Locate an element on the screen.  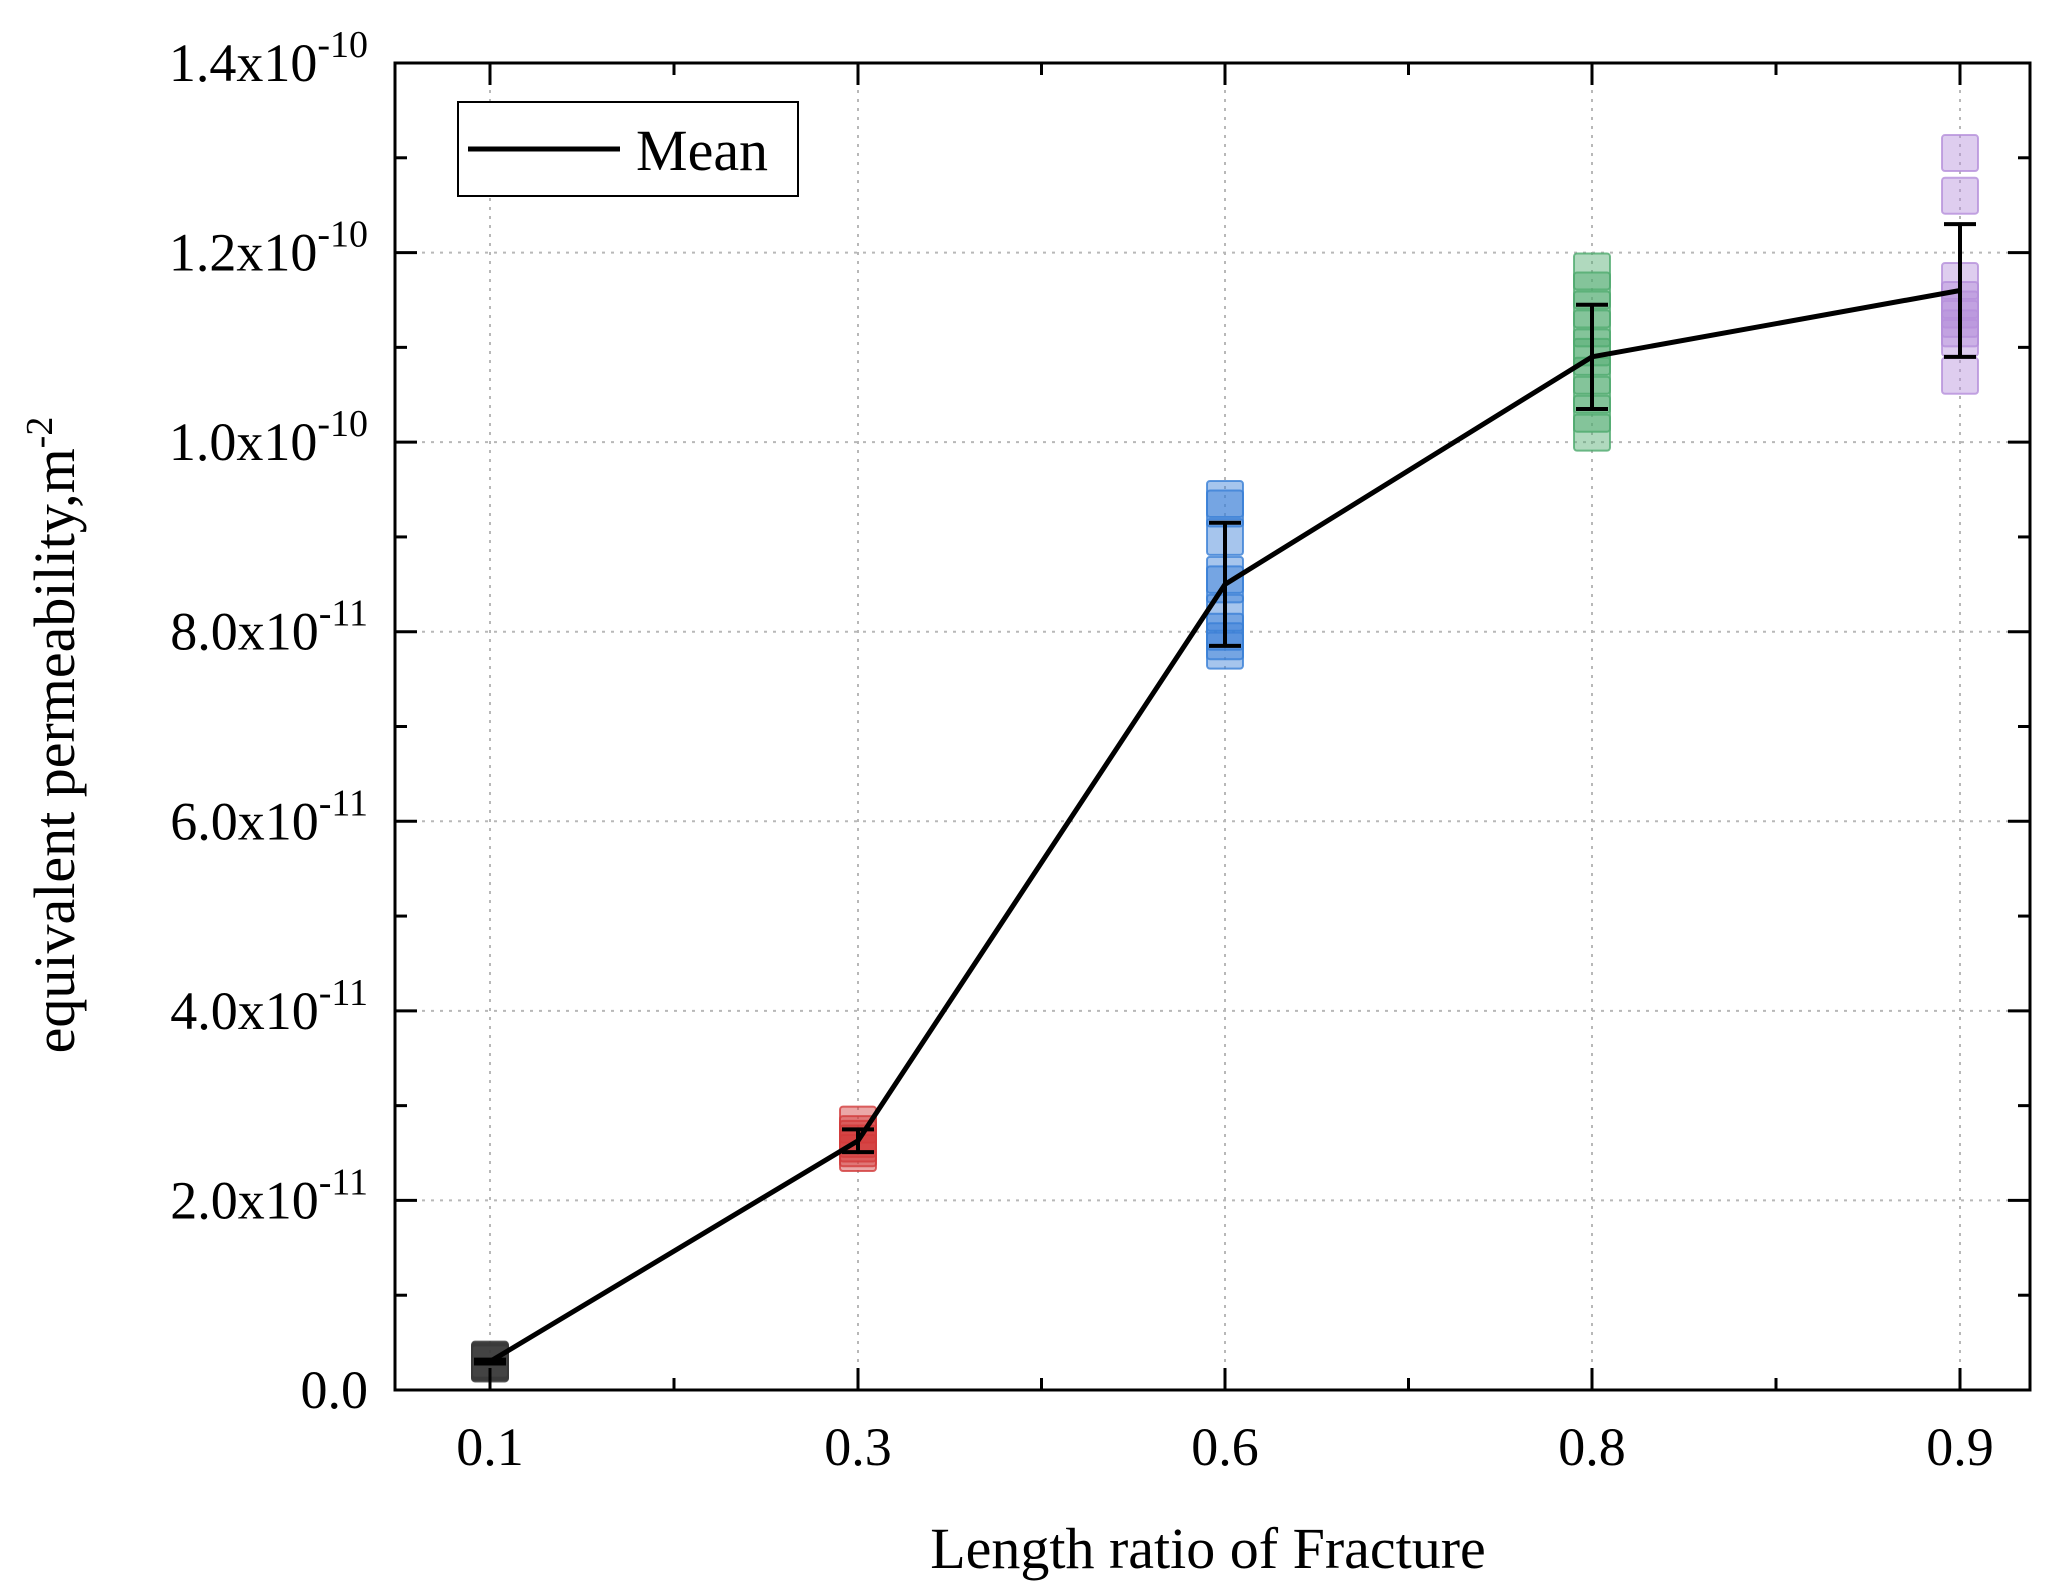
y-tick-label: 8.0x10⁻¹¹ is located at coordinates (269, 627).